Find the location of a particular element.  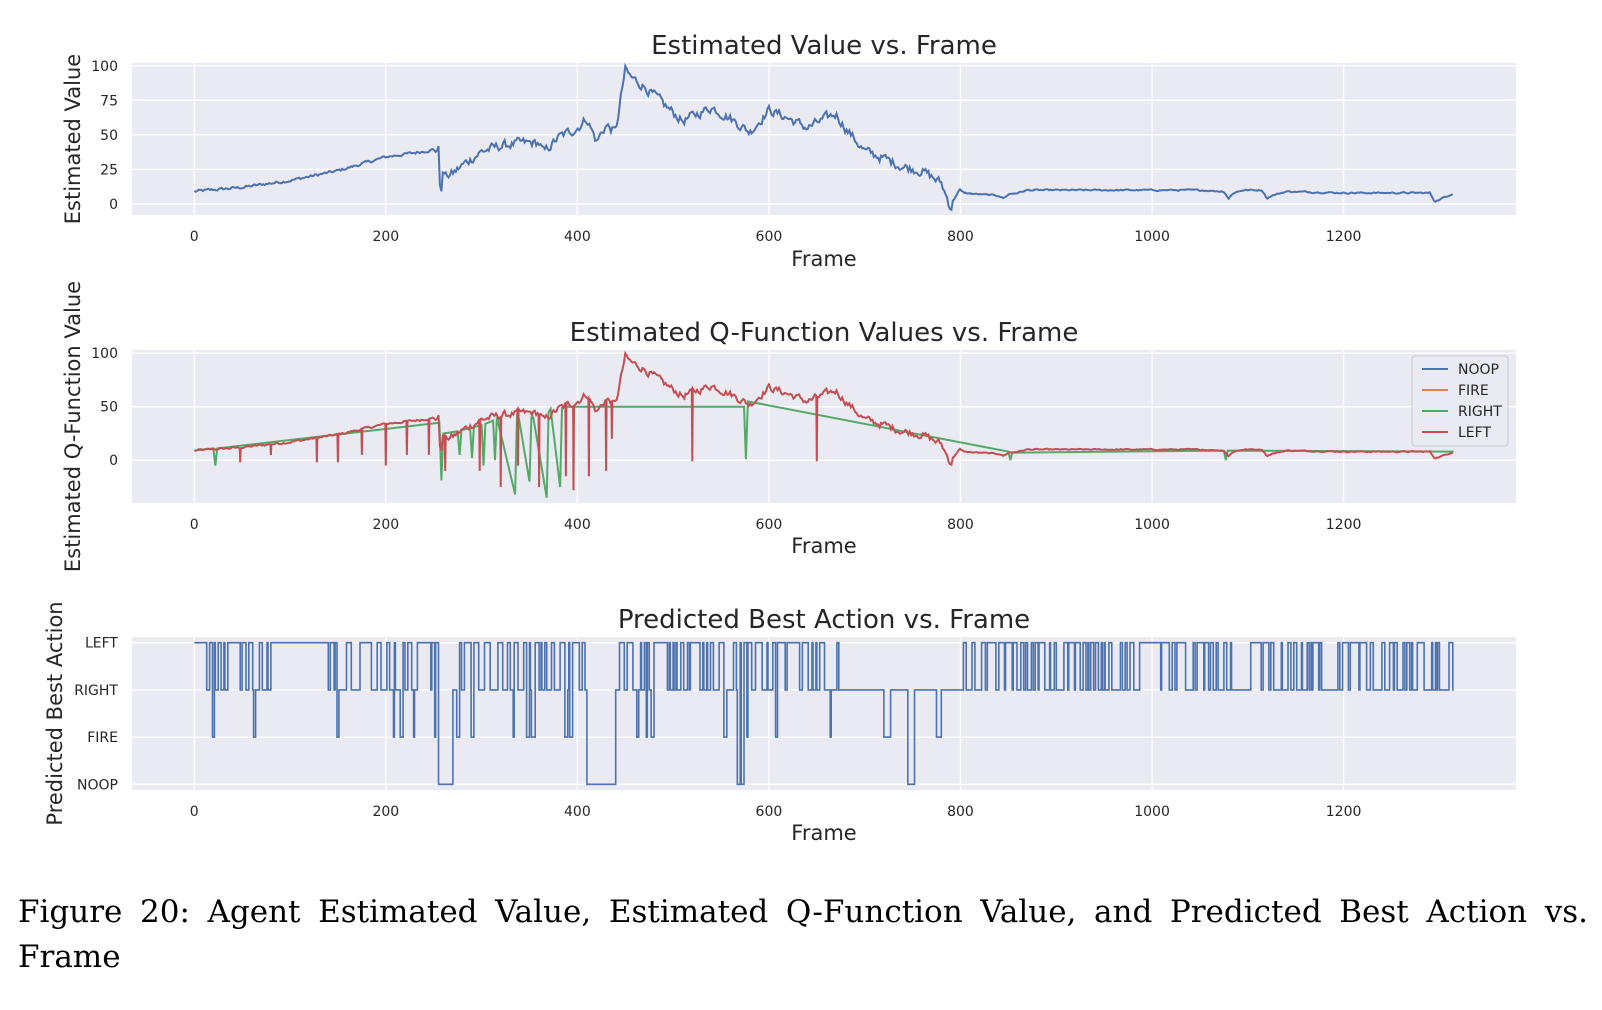

y-axis-label: Estimated Q-Function Value is located at coordinates (73, 426).